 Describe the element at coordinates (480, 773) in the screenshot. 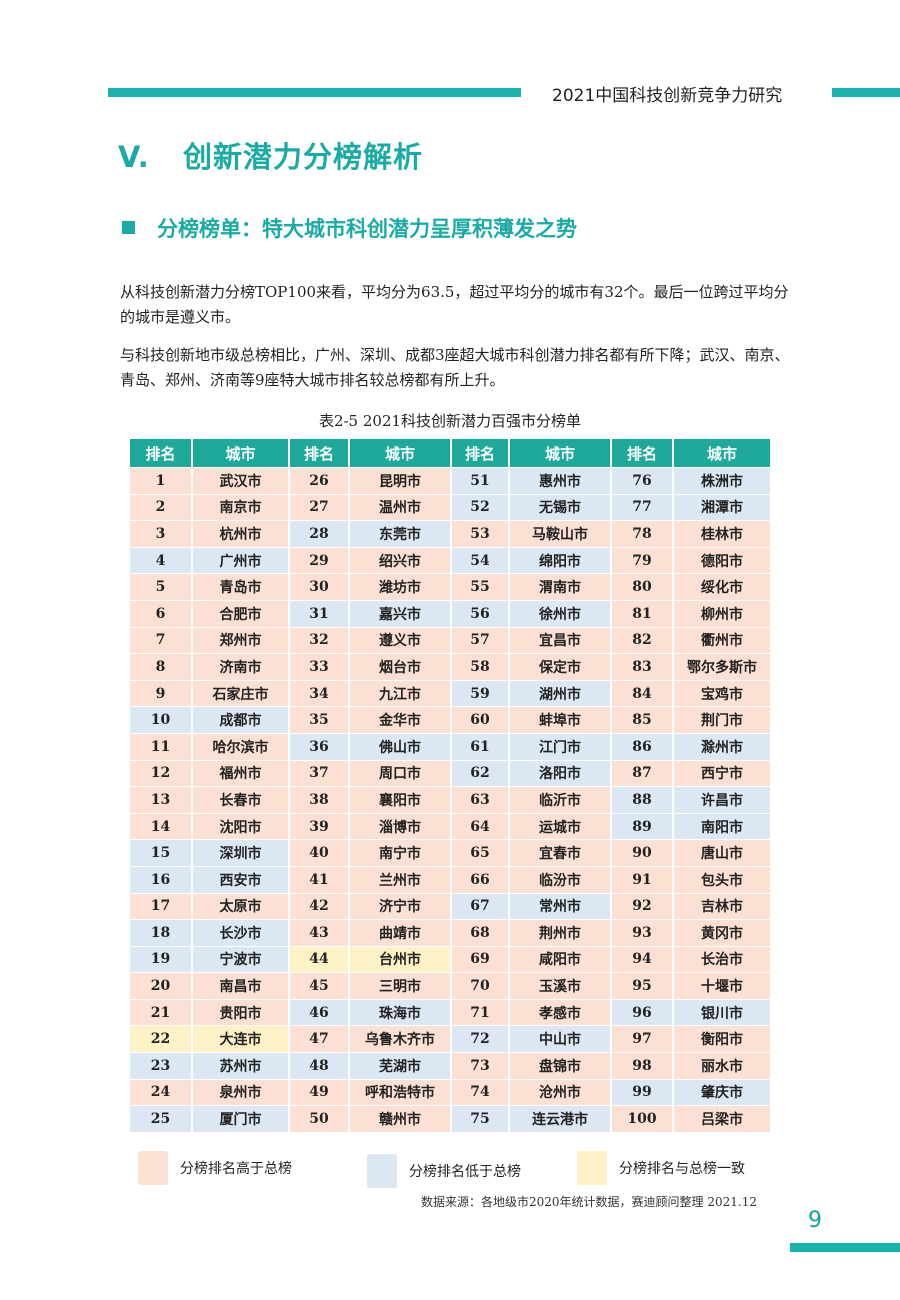

I see `rank-cell: 62` at that location.